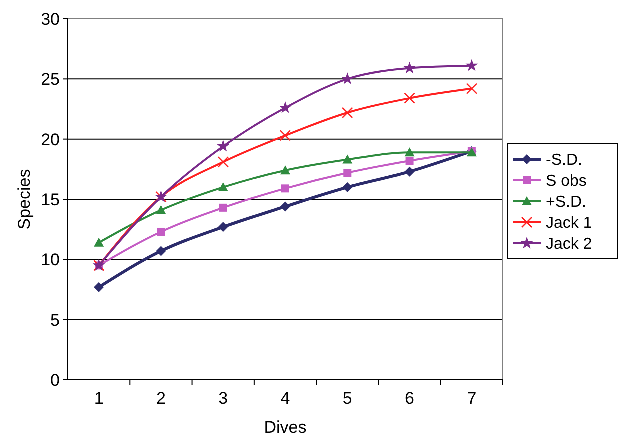 The image size is (622, 442). I want to click on legend-label: +S.D., so click(566, 203).